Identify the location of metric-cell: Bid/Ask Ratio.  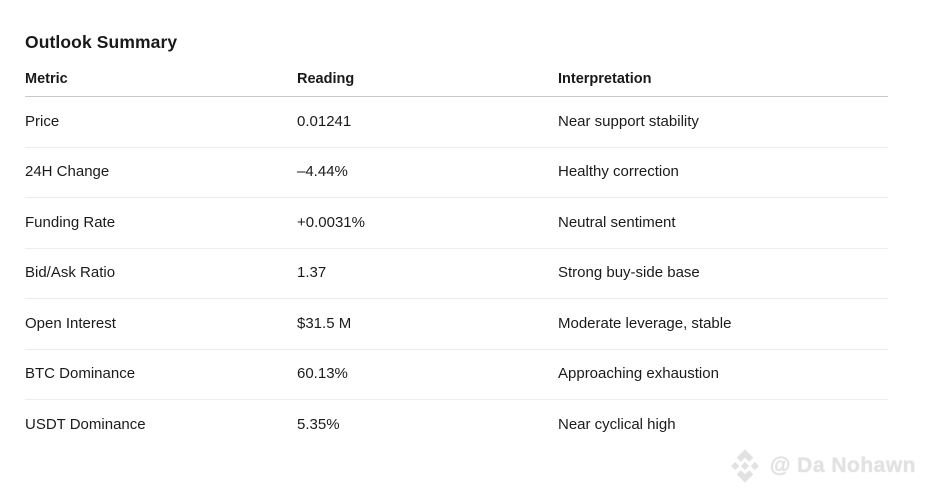
(70, 273).